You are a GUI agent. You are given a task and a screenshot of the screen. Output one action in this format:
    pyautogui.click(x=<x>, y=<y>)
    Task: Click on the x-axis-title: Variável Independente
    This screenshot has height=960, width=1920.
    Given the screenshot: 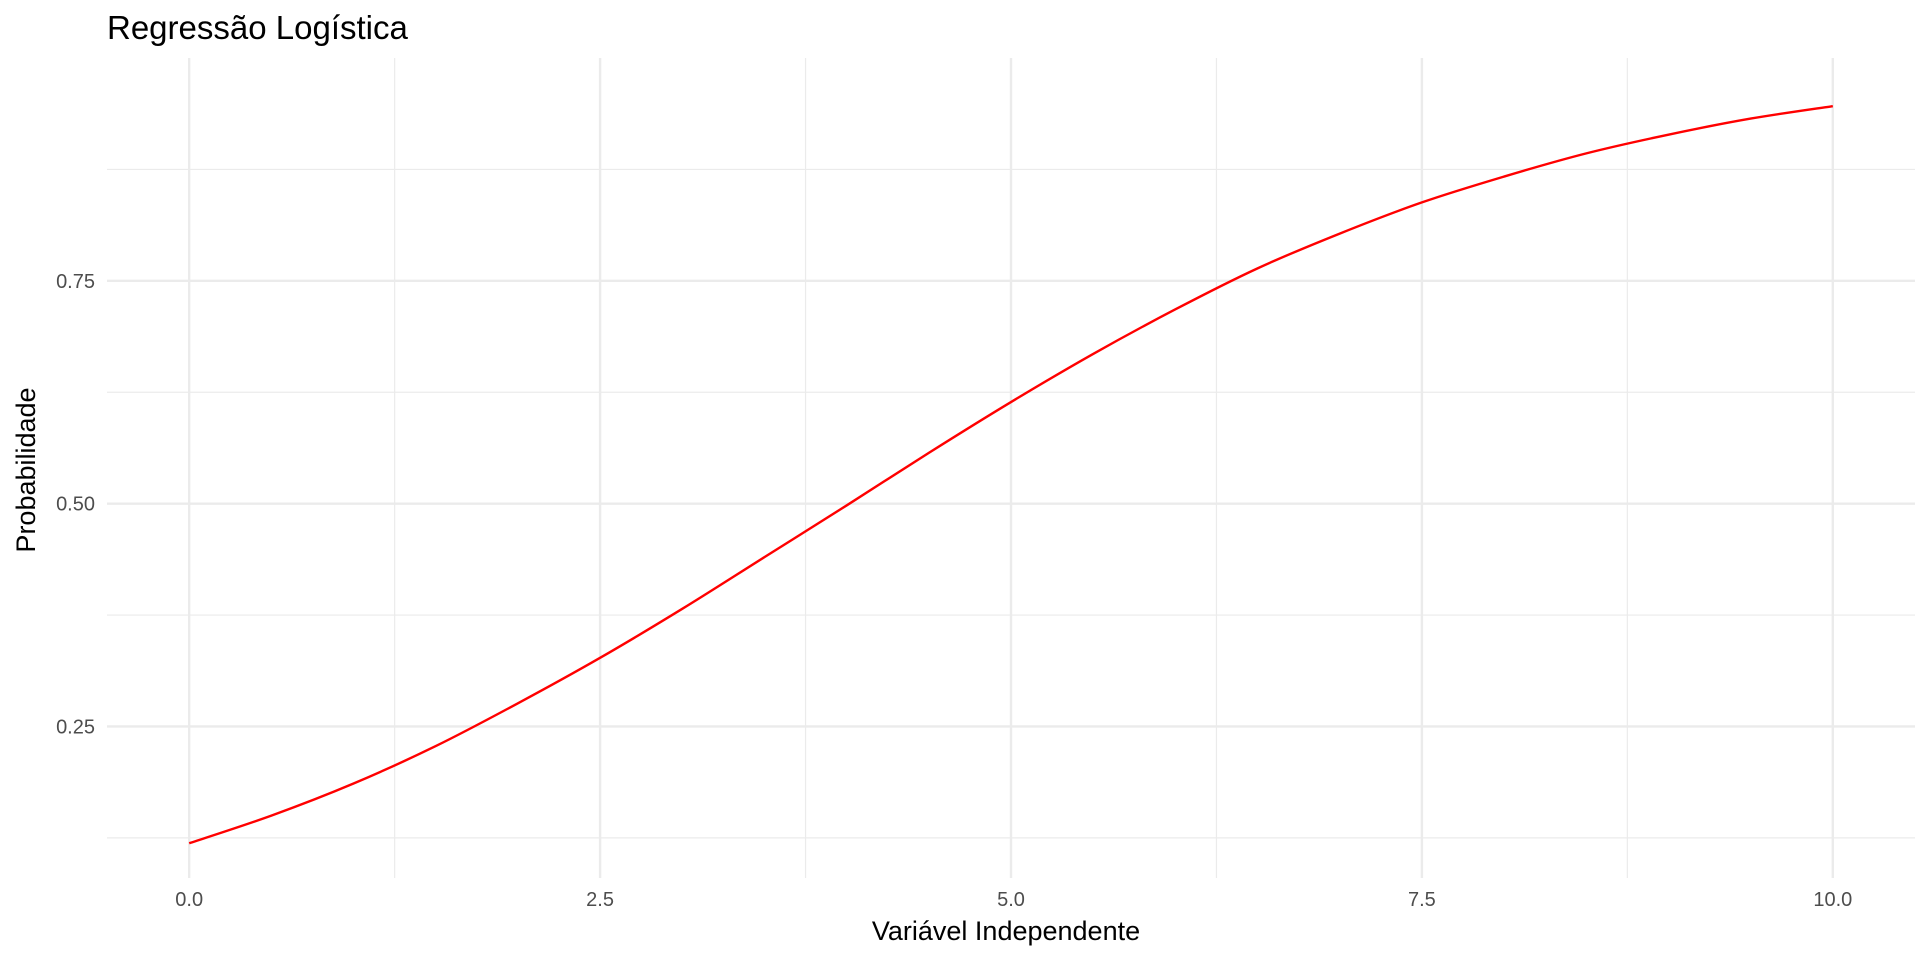 What is the action you would take?
    pyautogui.click(x=1006, y=931)
    